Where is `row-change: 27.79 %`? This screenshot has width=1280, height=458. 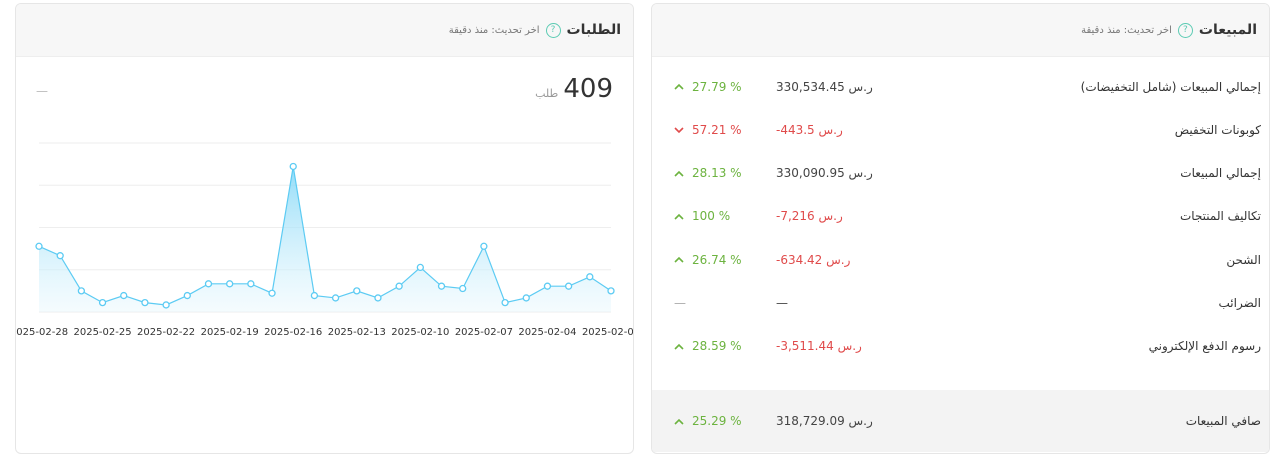 row-change: 27.79 % is located at coordinates (708, 87).